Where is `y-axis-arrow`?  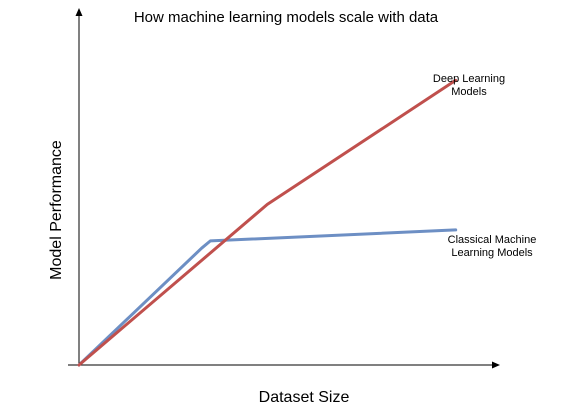 y-axis-arrow is located at coordinates (79, 12).